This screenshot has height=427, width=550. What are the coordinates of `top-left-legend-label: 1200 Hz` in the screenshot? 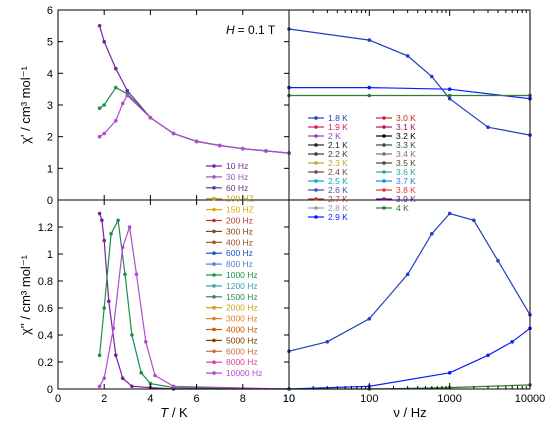 It's located at (242, 286).